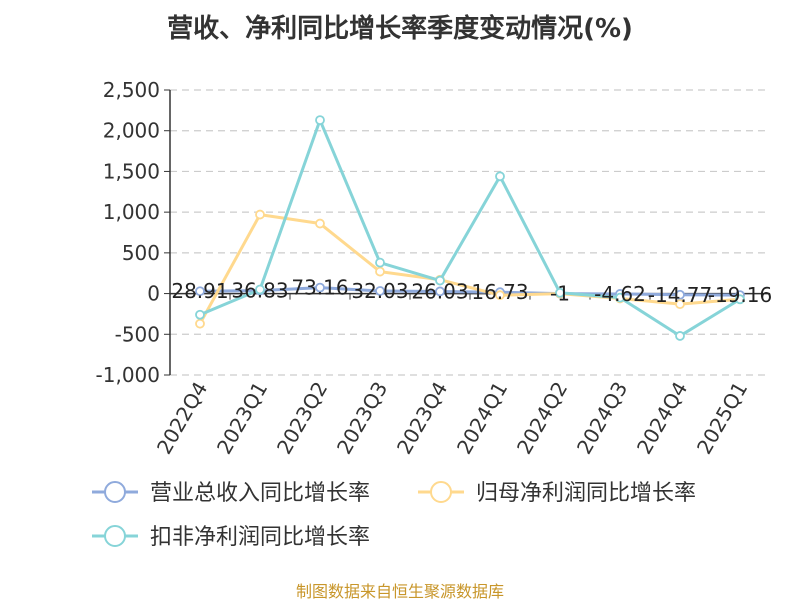  What do you see at coordinates (260, 493) in the screenshot?
I see `legend-label: 营业总收入同比增长率` at bounding box center [260, 493].